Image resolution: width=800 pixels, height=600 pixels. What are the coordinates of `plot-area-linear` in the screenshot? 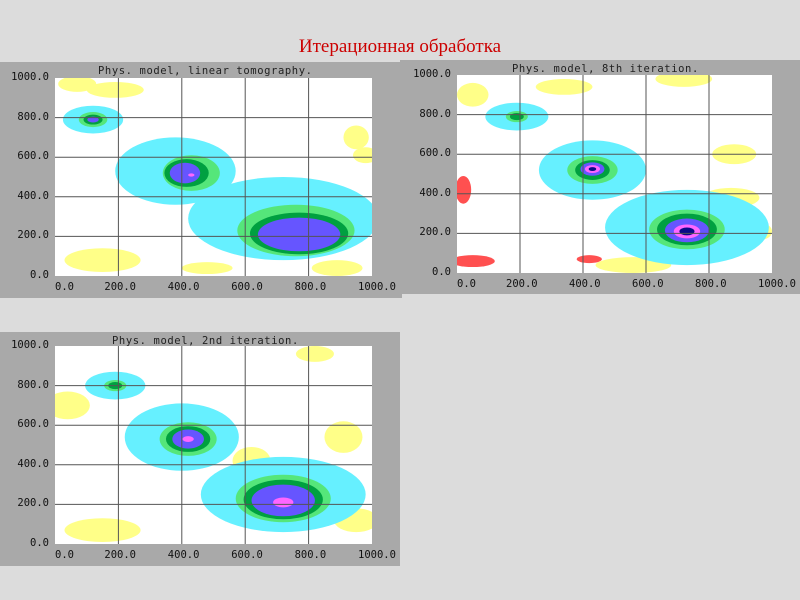 It's located at (213, 177).